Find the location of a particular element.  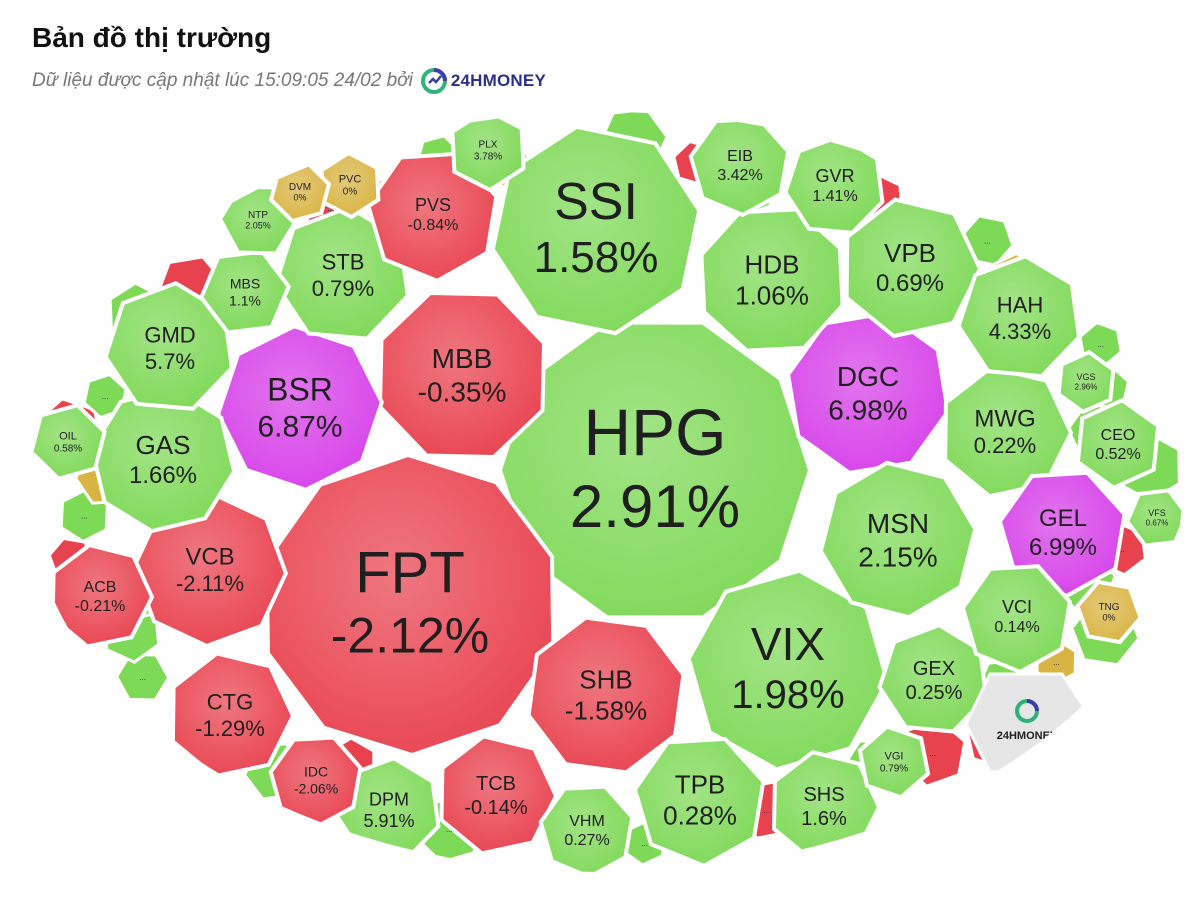

tile-ticker: VCB is located at coordinates (209, 557).